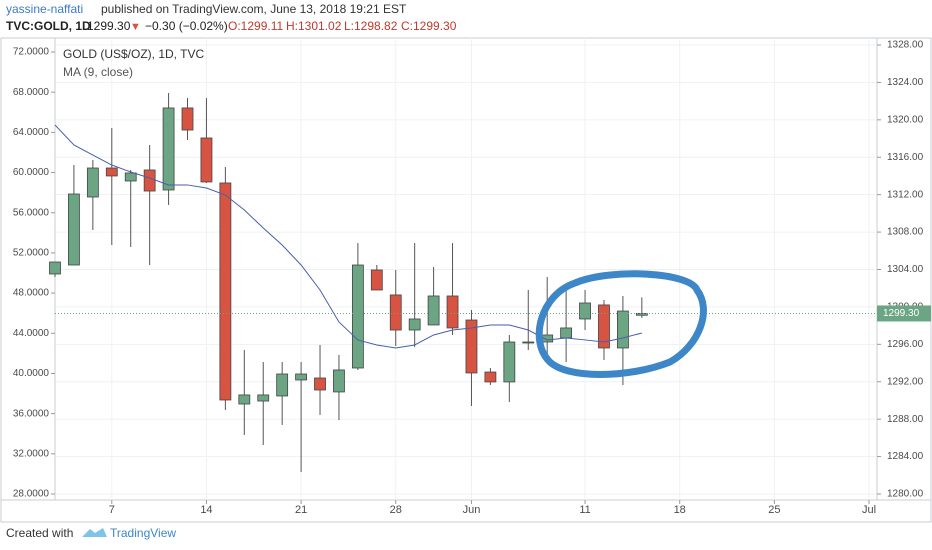 The image size is (932, 550). Describe the element at coordinates (472, 510) in the screenshot. I see `x-tick-label: Jun` at that location.